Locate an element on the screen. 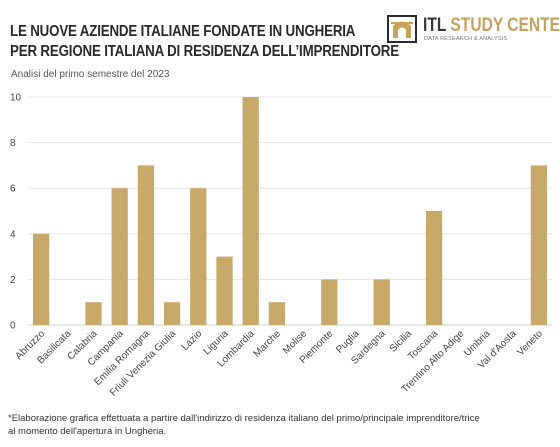 Image resolution: width=560 pixels, height=447 pixels. x-tick-label: Marche is located at coordinates (268, 344).